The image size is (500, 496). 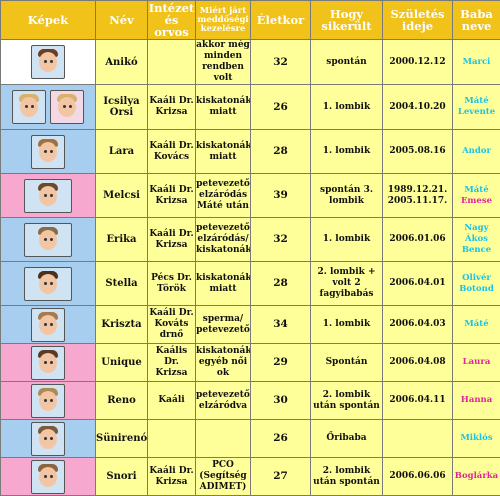 I want to click on cell-baba: Andor, so click(x=476, y=152).